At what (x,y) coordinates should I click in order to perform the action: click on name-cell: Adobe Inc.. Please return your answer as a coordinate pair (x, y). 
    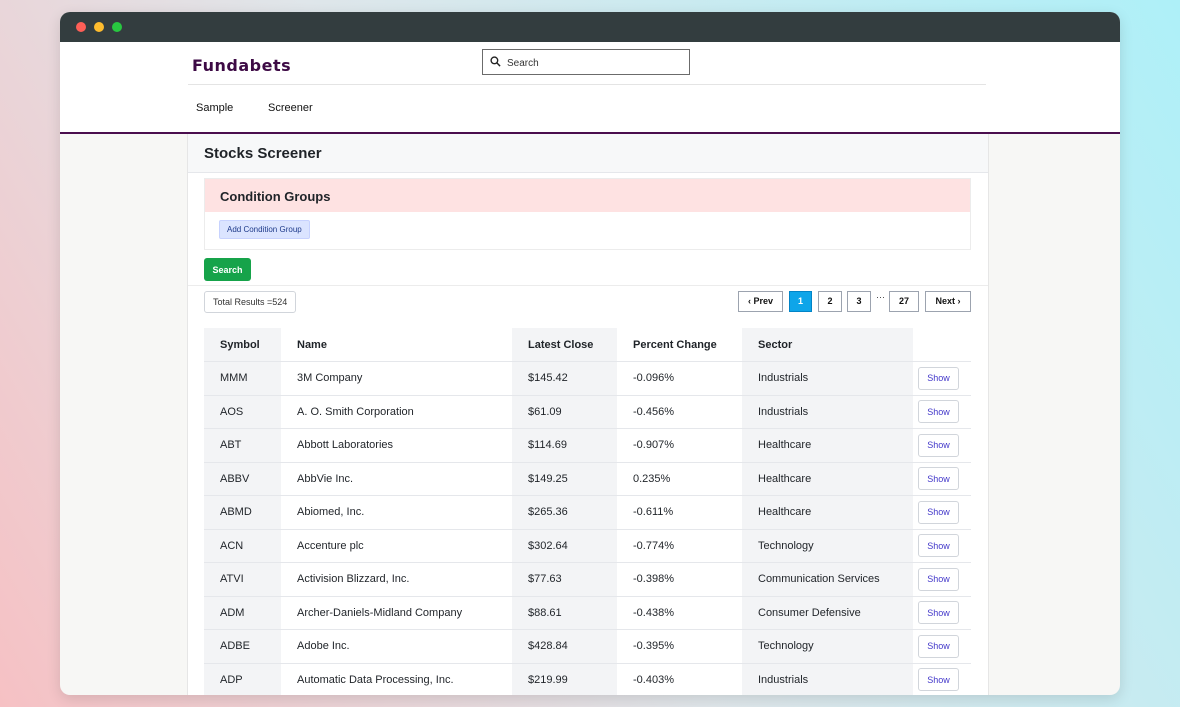
    Looking at the image, I should click on (396, 646).